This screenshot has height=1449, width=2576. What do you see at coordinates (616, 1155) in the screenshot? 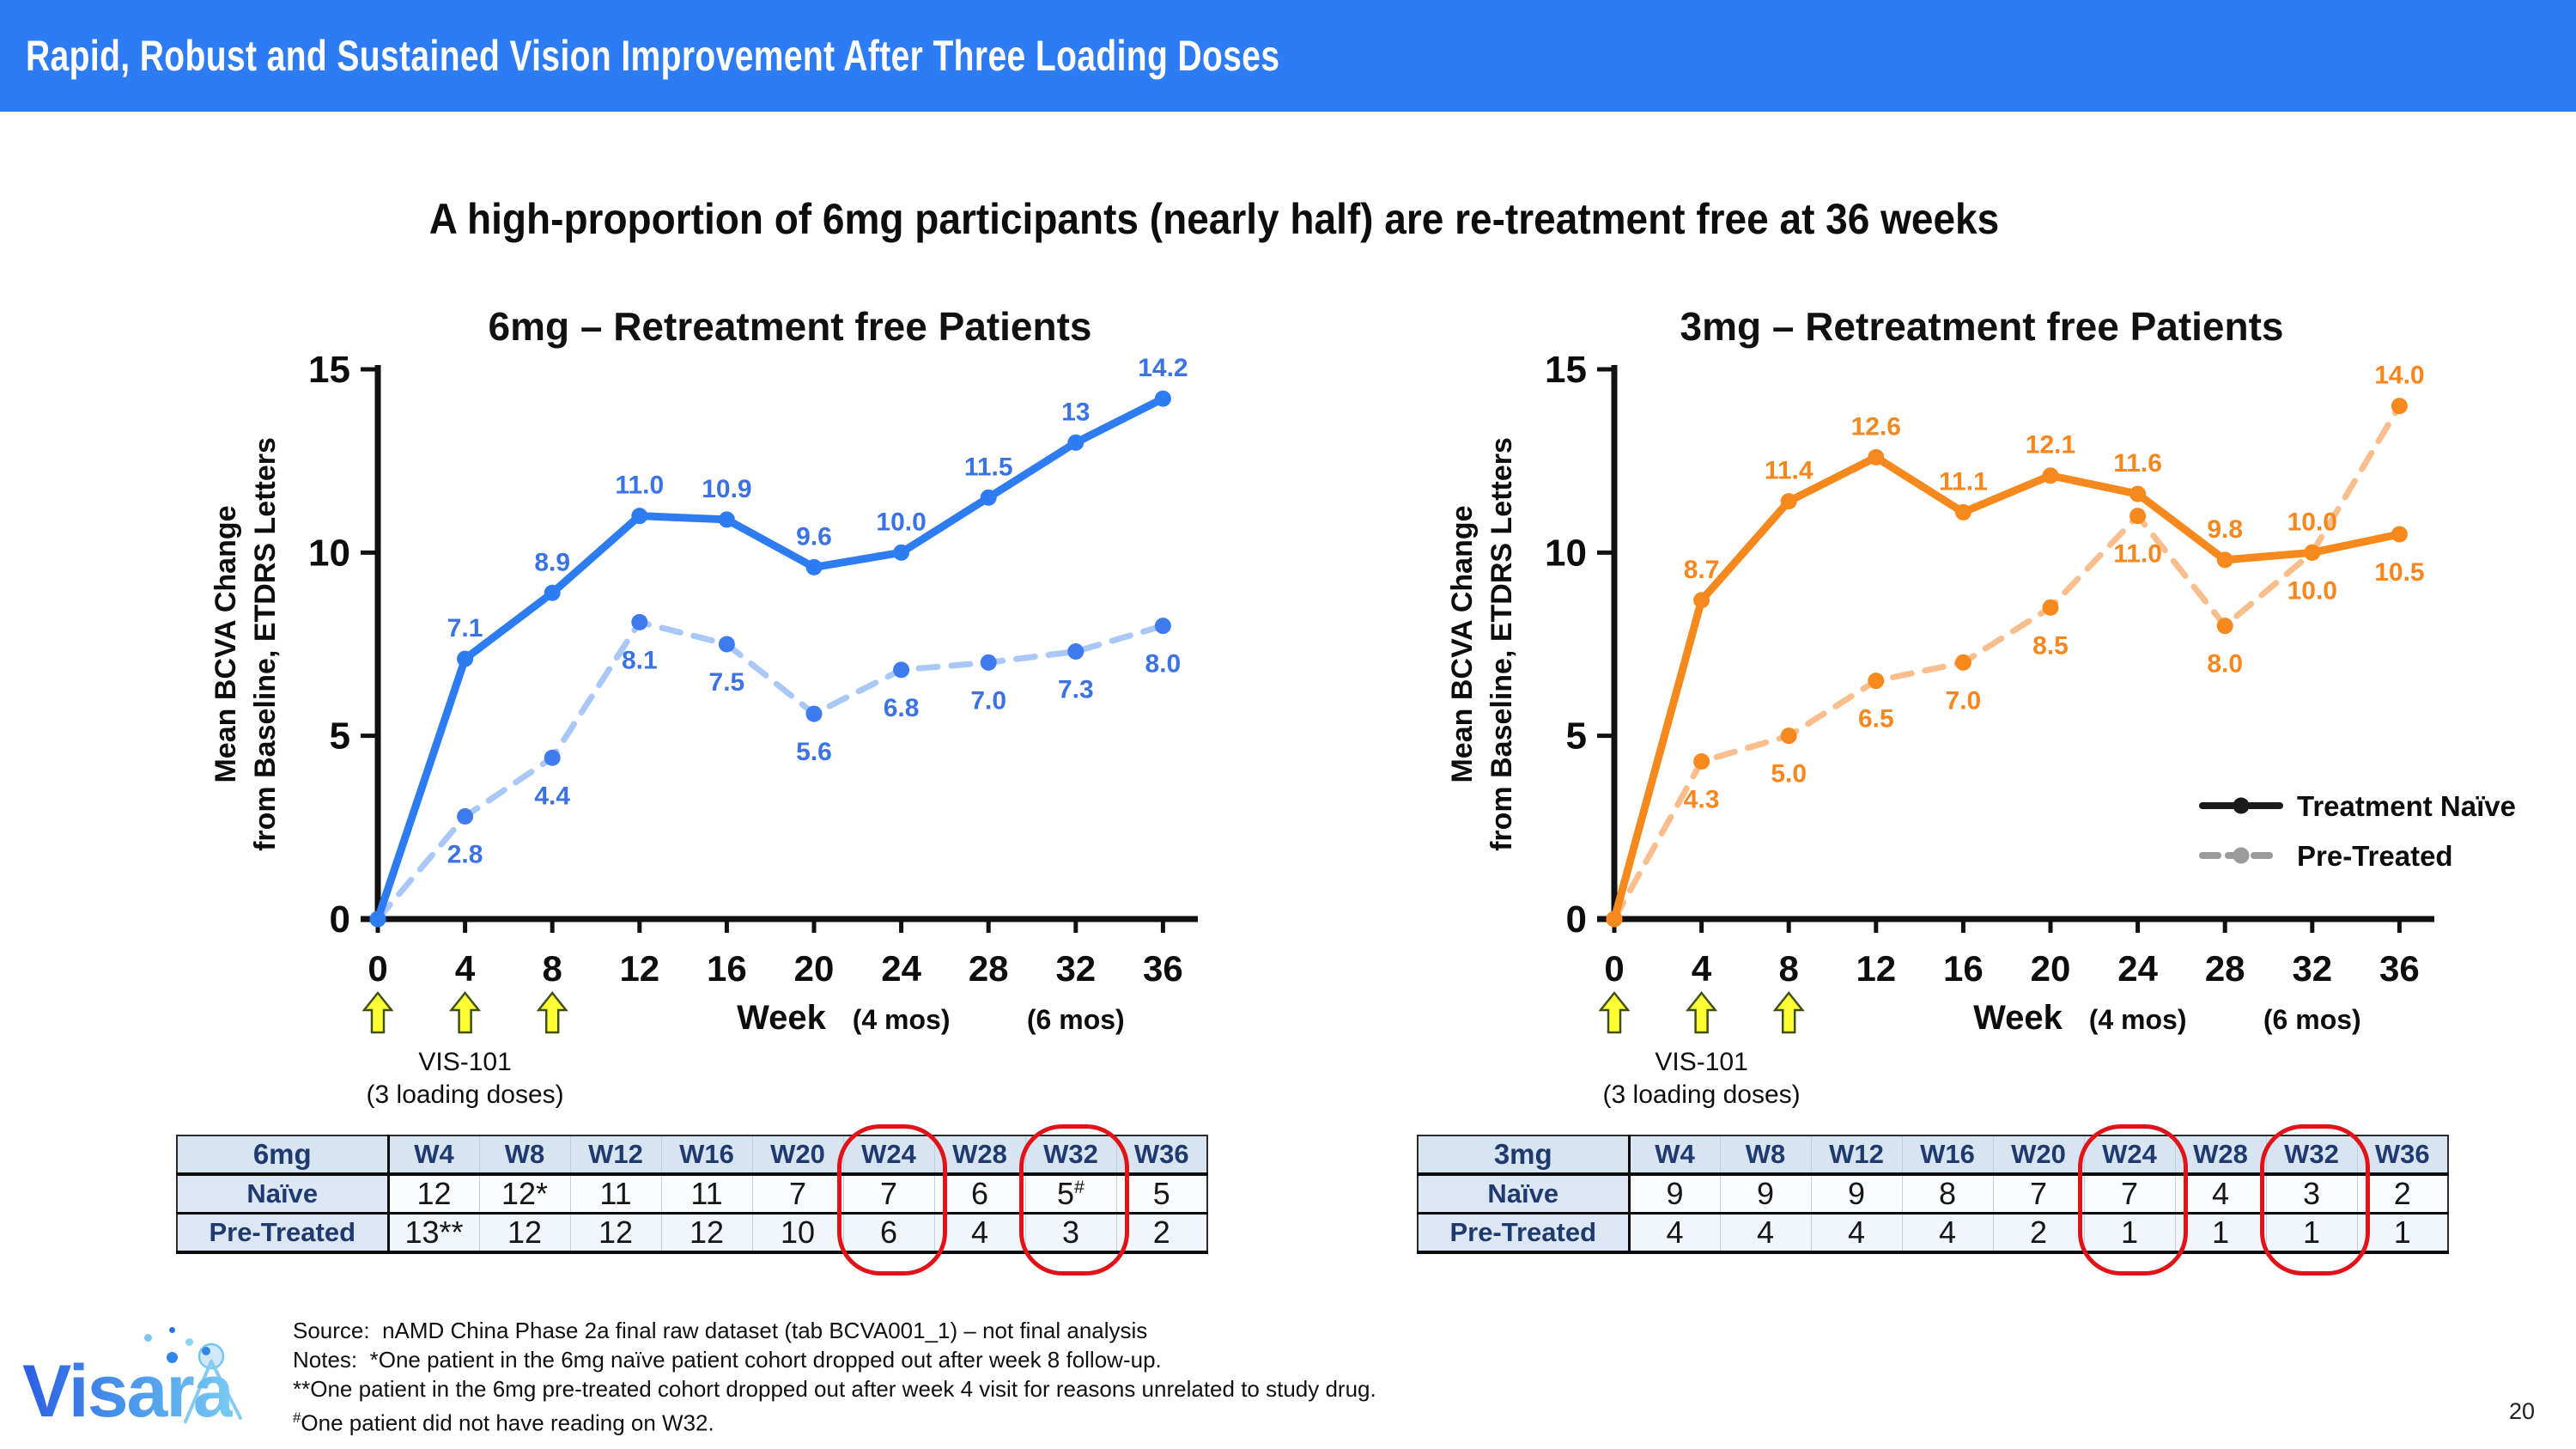
I see `column-header-w12: W12` at bounding box center [616, 1155].